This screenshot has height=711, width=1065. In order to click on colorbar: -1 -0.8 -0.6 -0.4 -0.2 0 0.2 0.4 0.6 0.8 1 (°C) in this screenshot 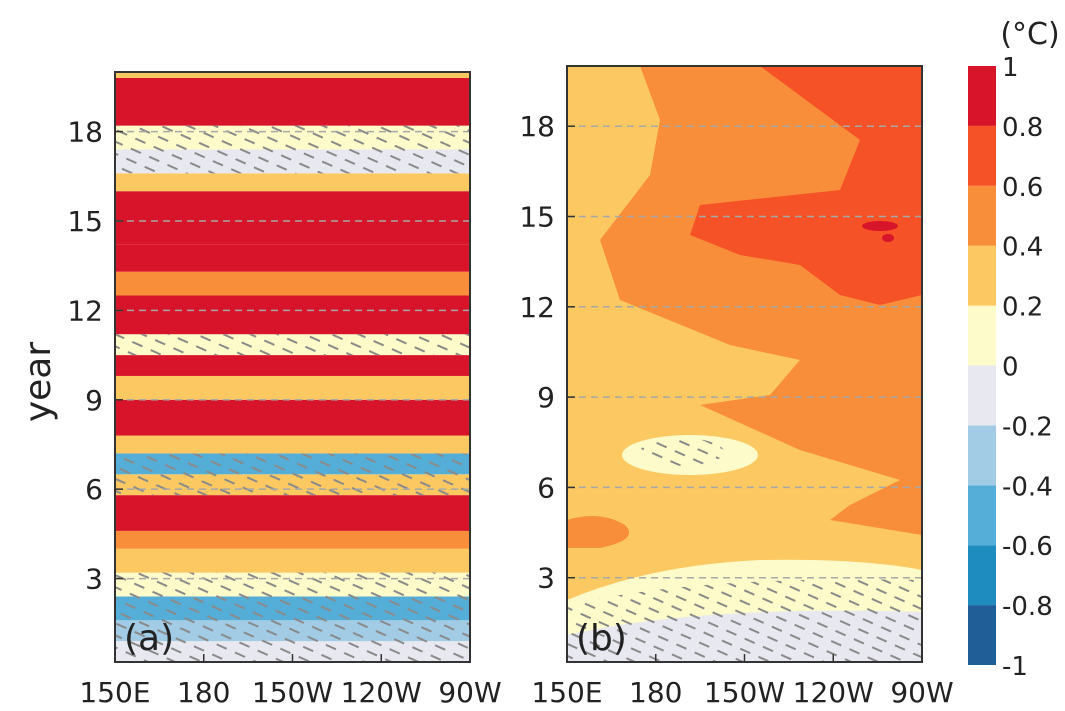, I will do `click(1014, 349)`.